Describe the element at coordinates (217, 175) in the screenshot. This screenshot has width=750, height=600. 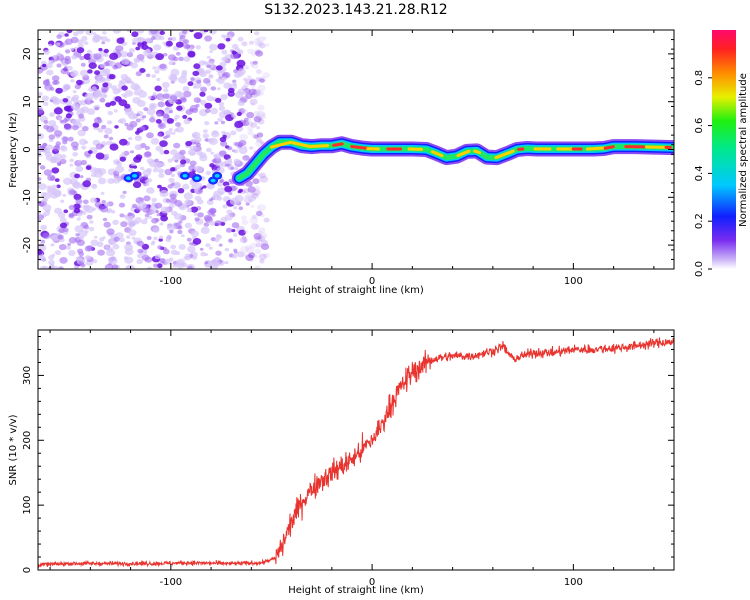
I see `noise-spot-core` at that location.